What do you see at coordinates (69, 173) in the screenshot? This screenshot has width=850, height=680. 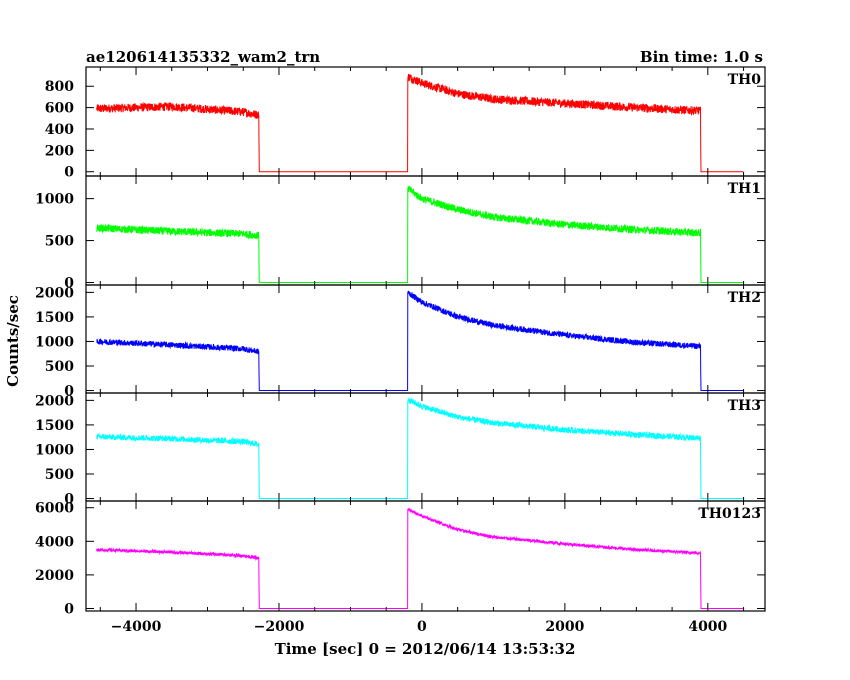 I see `panel-th0-ytick-label: 0` at bounding box center [69, 173].